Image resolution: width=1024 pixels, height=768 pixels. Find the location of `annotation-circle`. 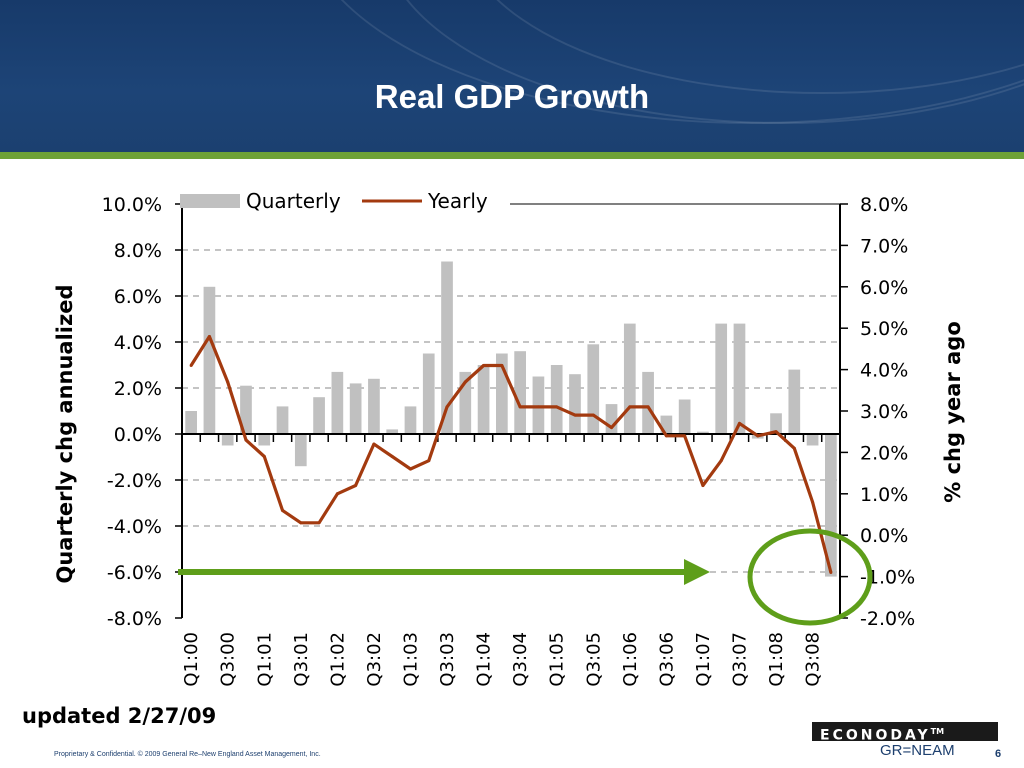

annotation-circle is located at coordinates (810, 577).